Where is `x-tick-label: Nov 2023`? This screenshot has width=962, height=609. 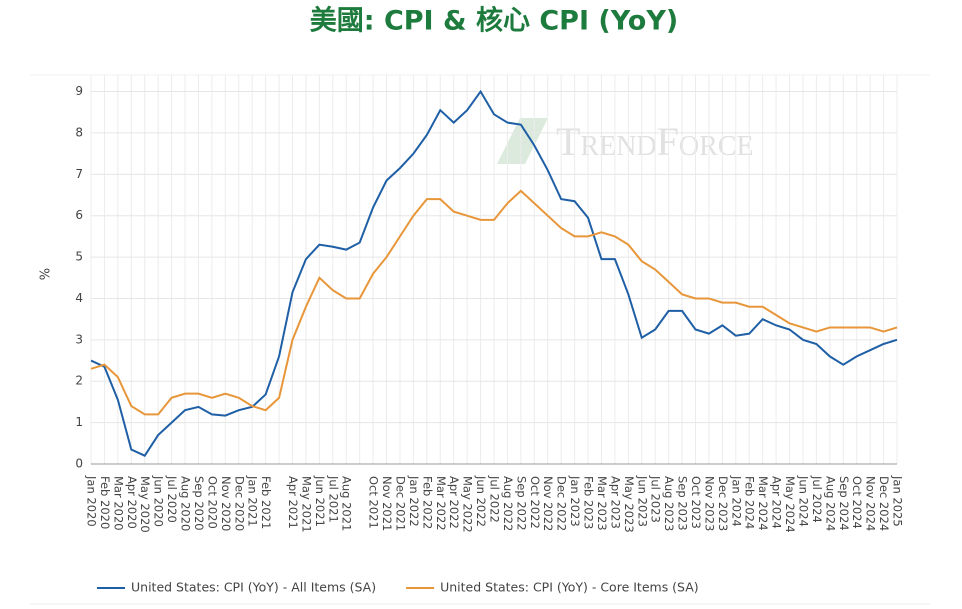 x-tick-label: Nov 2023 is located at coordinates (709, 503).